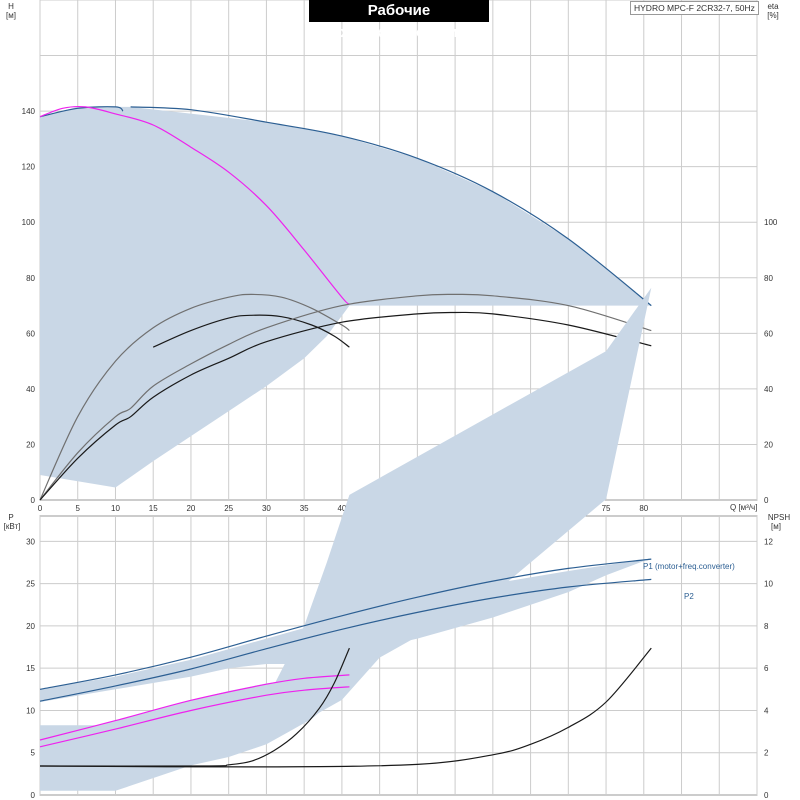 This screenshot has height=800, width=800. Describe the element at coordinates (115, 508) in the screenshot. I see `q-tick-label: 10` at that location.